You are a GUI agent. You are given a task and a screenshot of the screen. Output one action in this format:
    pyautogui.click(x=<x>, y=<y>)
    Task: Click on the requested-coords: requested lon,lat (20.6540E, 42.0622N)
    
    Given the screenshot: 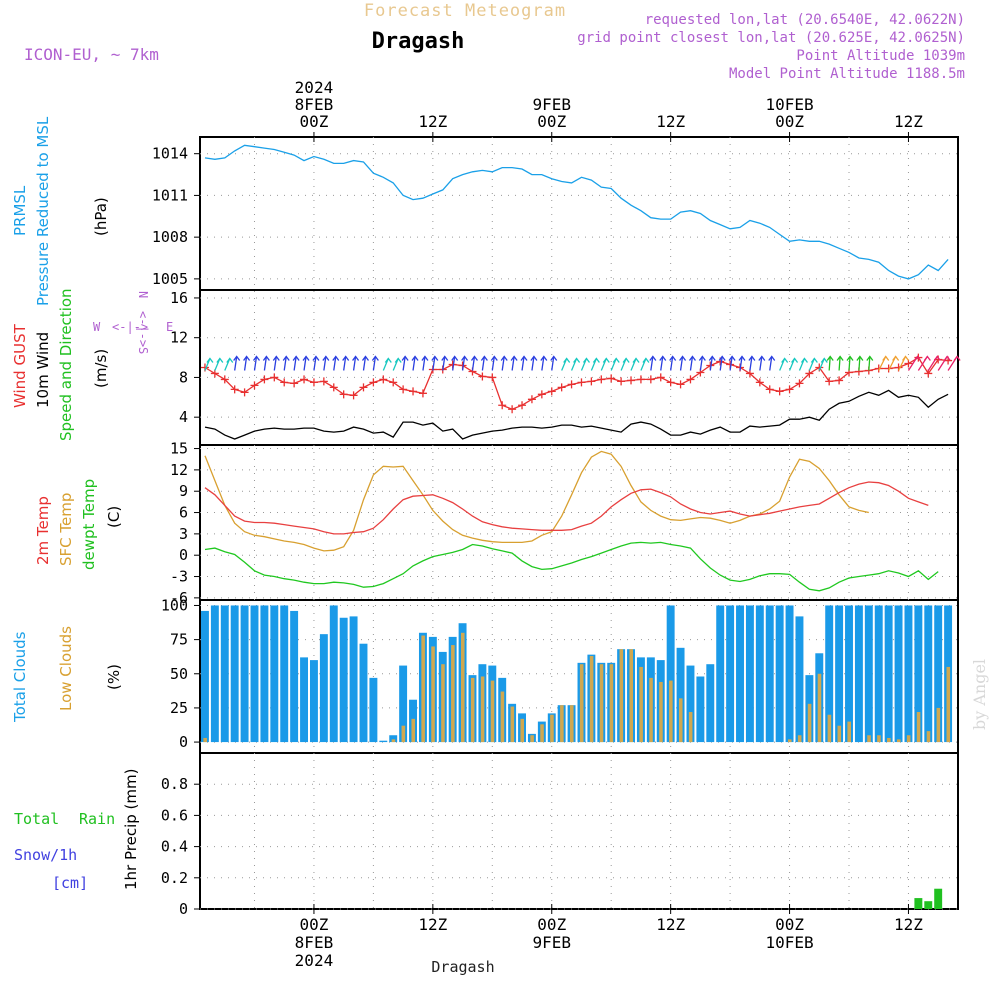 What is the action you would take?
    pyautogui.click(x=805, y=20)
    